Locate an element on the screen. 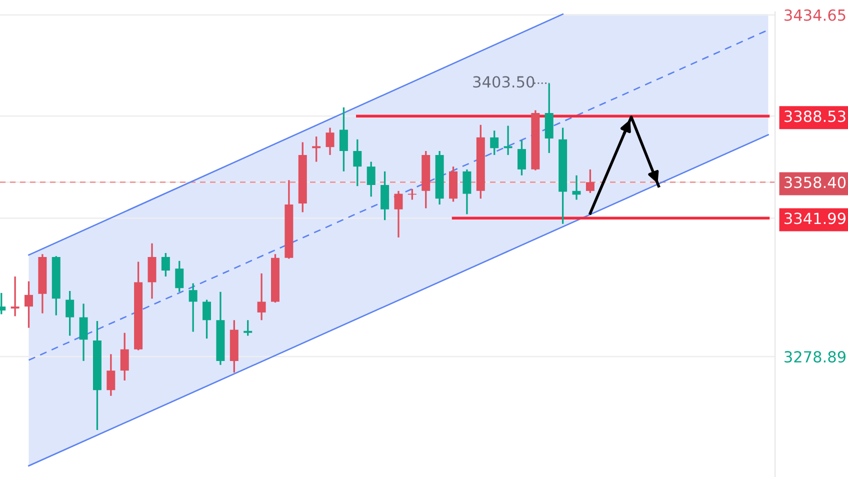 The image size is (848, 477). y-tick-label: 3341.99 is located at coordinates (815, 218).